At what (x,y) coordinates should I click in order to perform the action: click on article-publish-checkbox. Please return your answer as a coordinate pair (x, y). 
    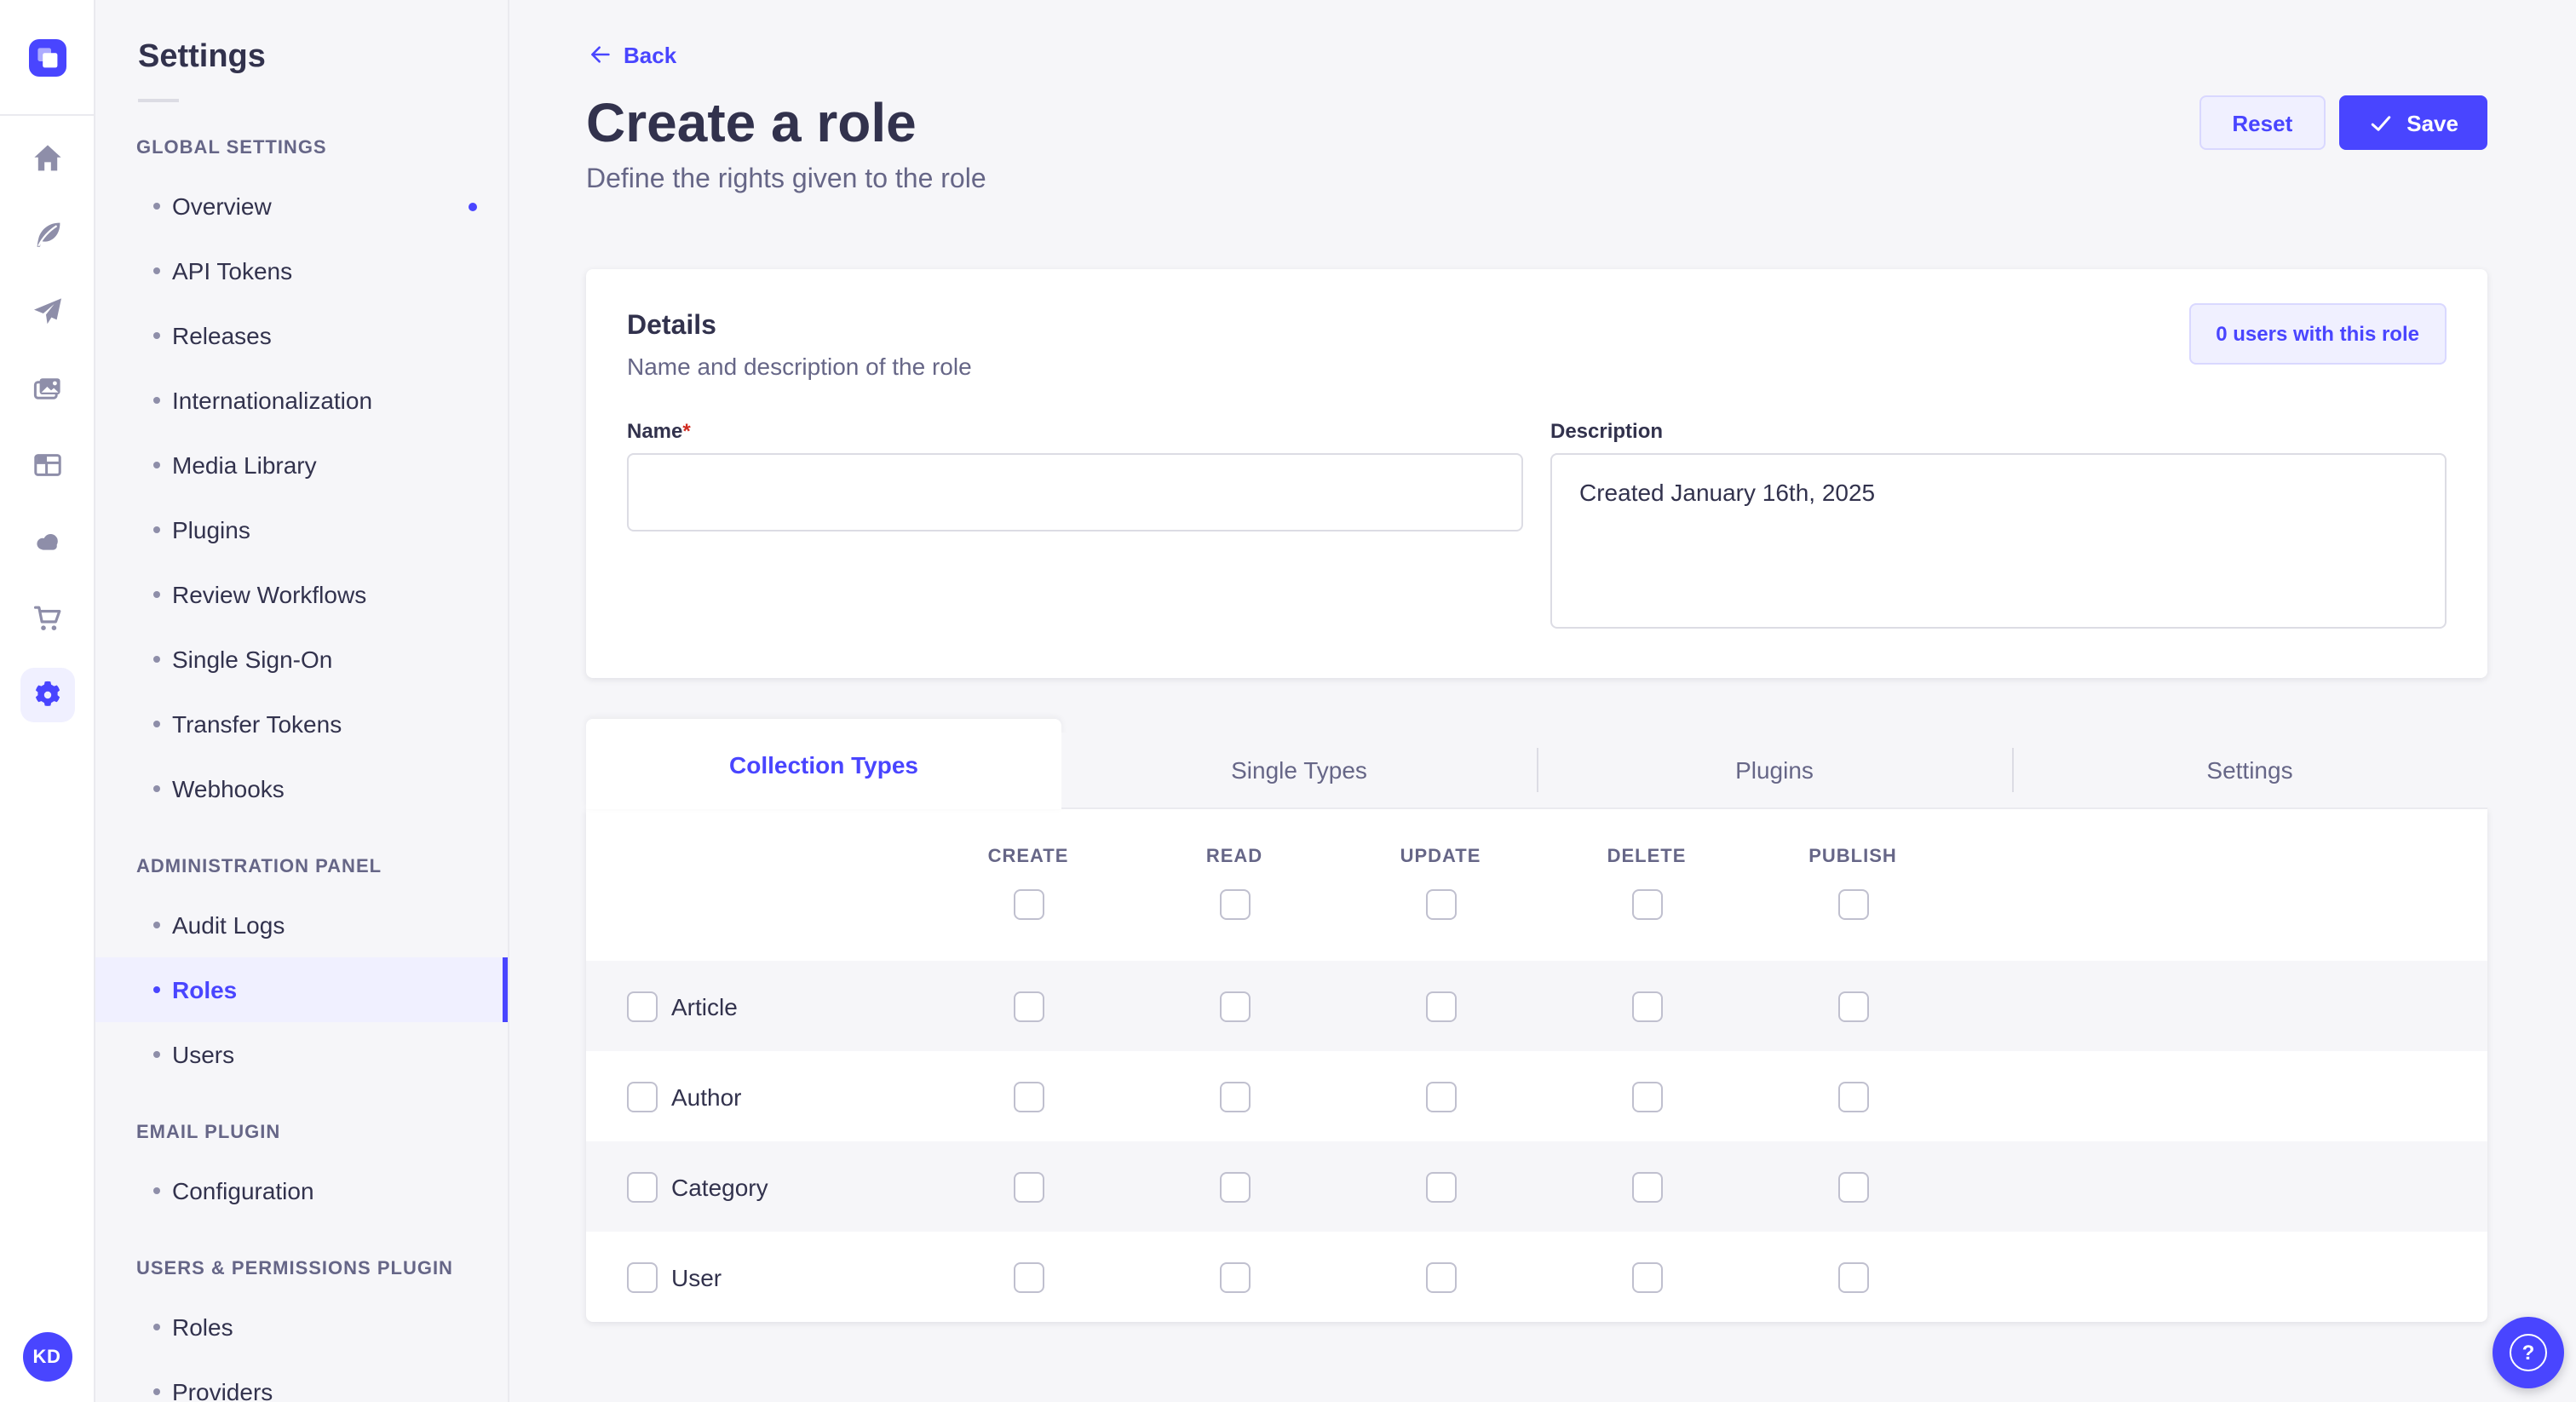
    Looking at the image, I should click on (1853, 1006).